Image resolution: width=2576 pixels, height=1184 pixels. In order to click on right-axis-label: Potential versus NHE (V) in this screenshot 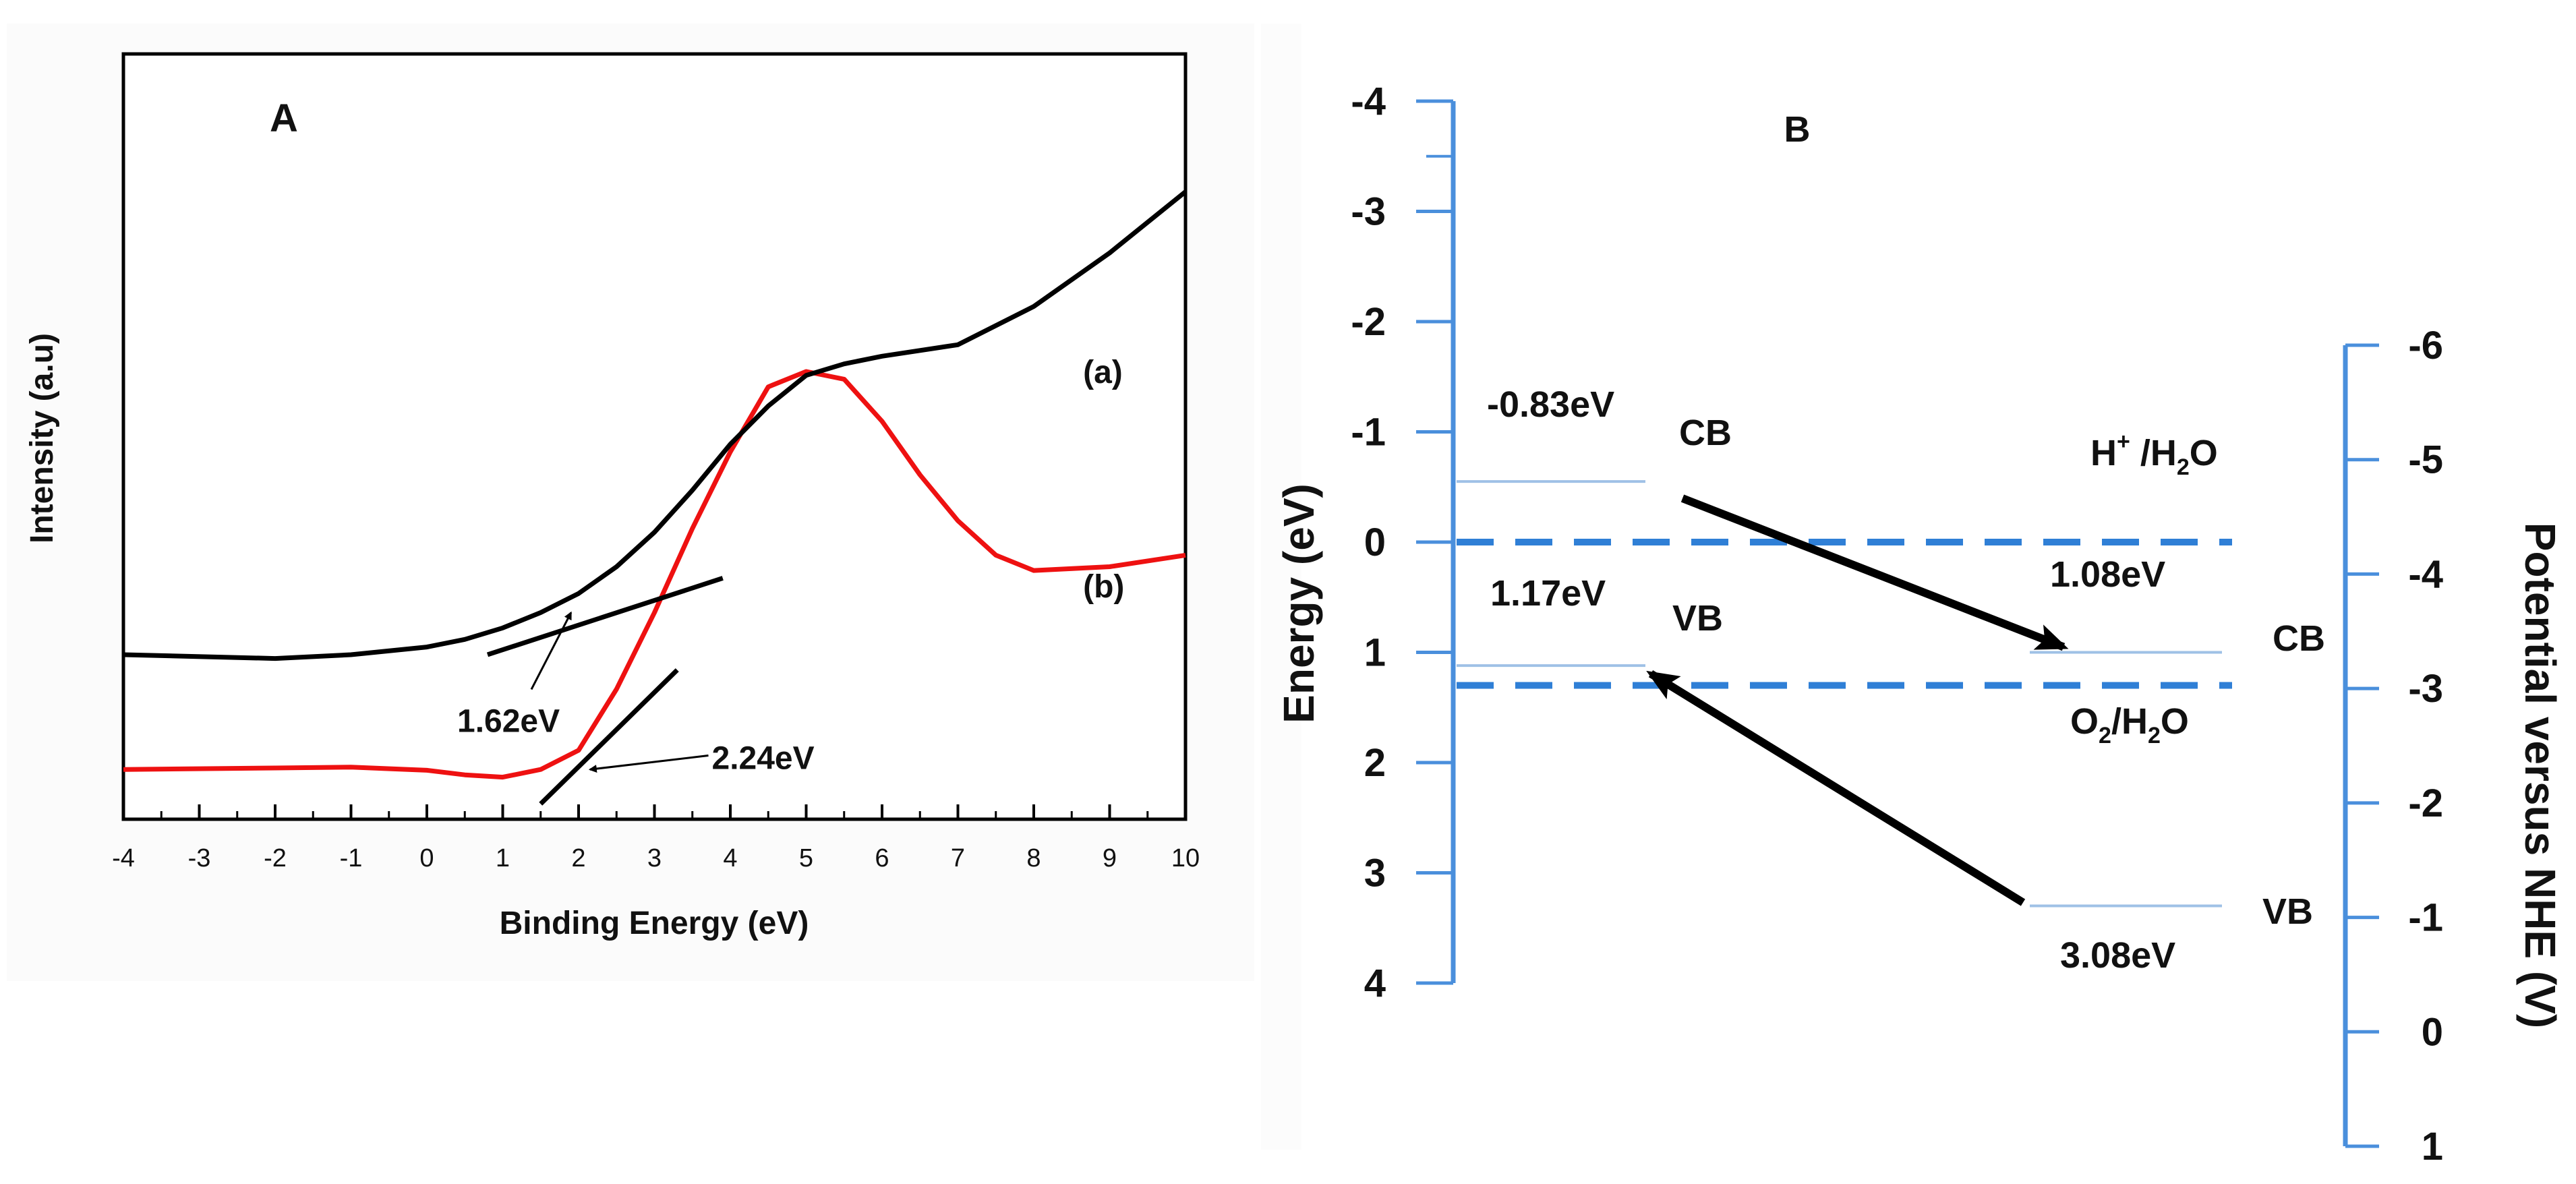, I will do `click(2541, 775)`.